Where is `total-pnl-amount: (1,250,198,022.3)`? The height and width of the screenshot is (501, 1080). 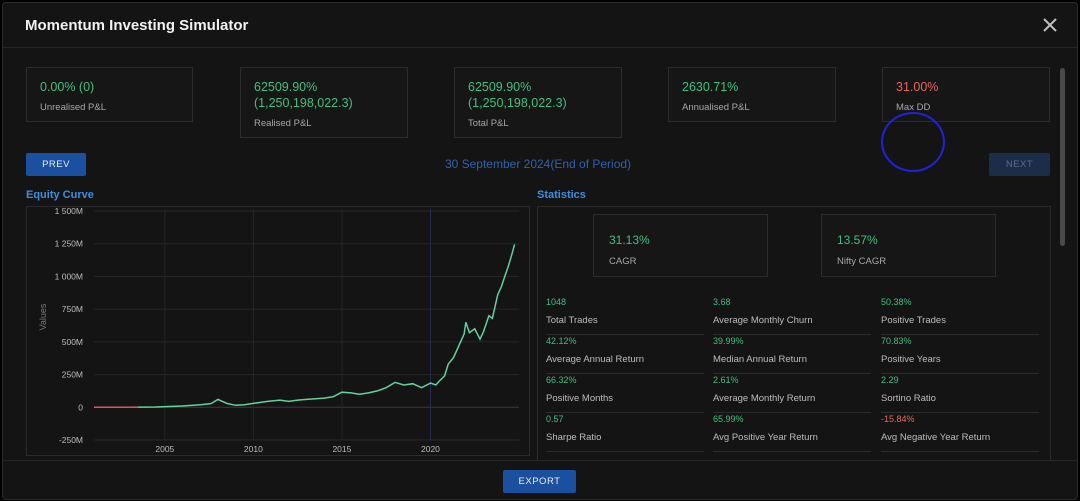
total-pnl-amount: (1,250,198,022.3) is located at coordinates (517, 103).